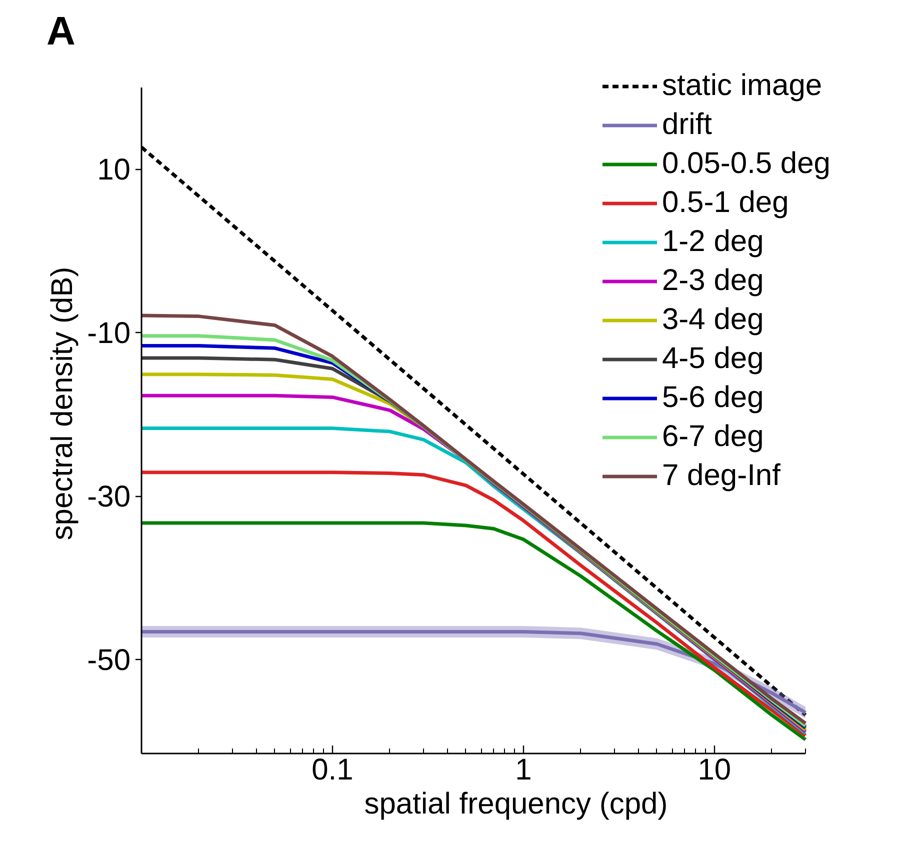 The image size is (912, 850). I want to click on x-axis-title: spatial frequency (cpd), so click(516, 804).